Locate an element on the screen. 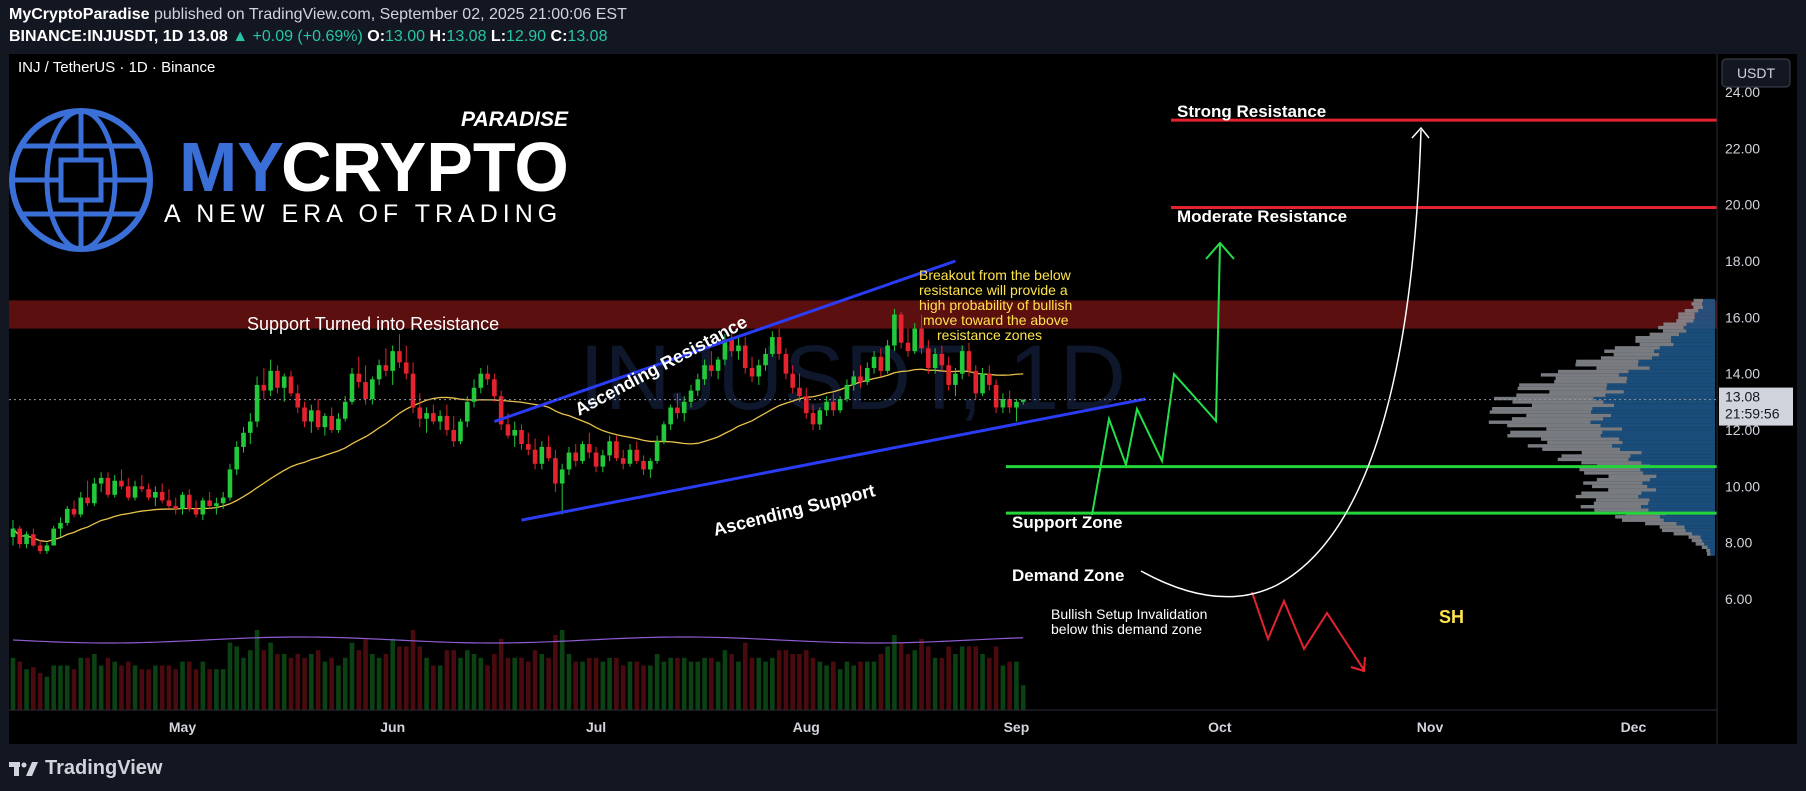 The width and height of the screenshot is (1806, 791). time-tick-label: Nov is located at coordinates (1430, 727).